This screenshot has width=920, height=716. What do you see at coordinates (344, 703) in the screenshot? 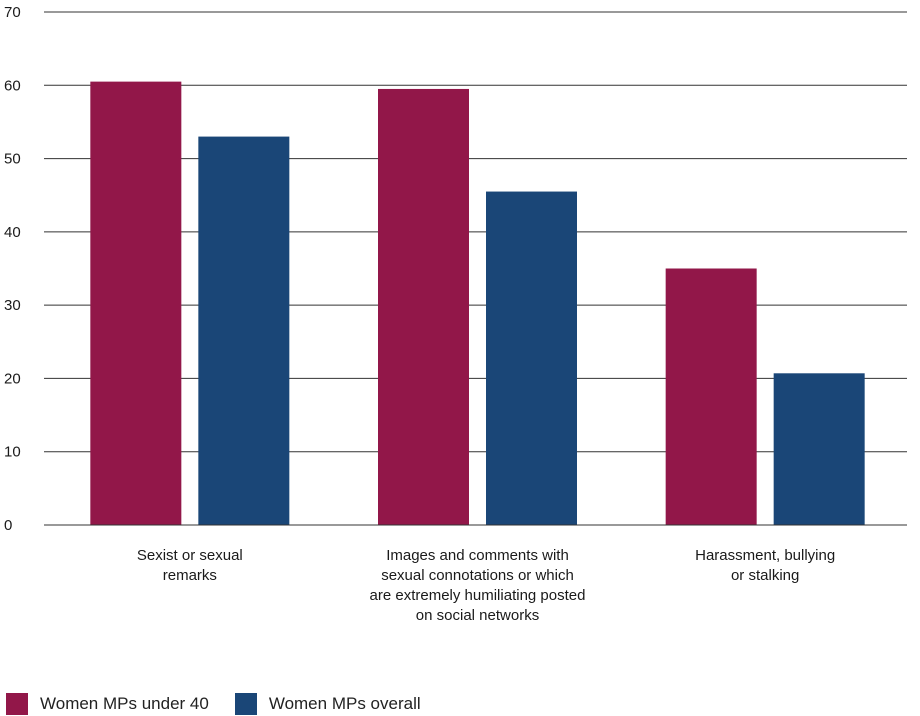
I see `legend-label: Women MPs overall` at bounding box center [344, 703].